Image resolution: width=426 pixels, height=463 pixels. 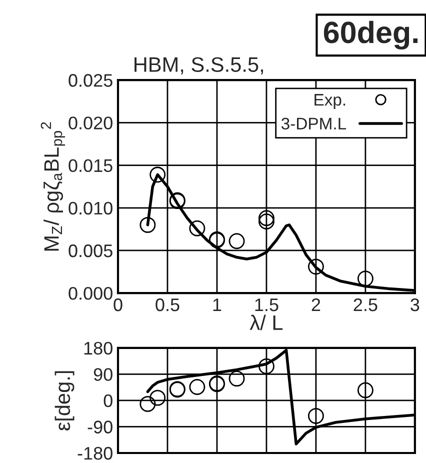 I want to click on y-tick-label: -180, so click(x=95, y=453).